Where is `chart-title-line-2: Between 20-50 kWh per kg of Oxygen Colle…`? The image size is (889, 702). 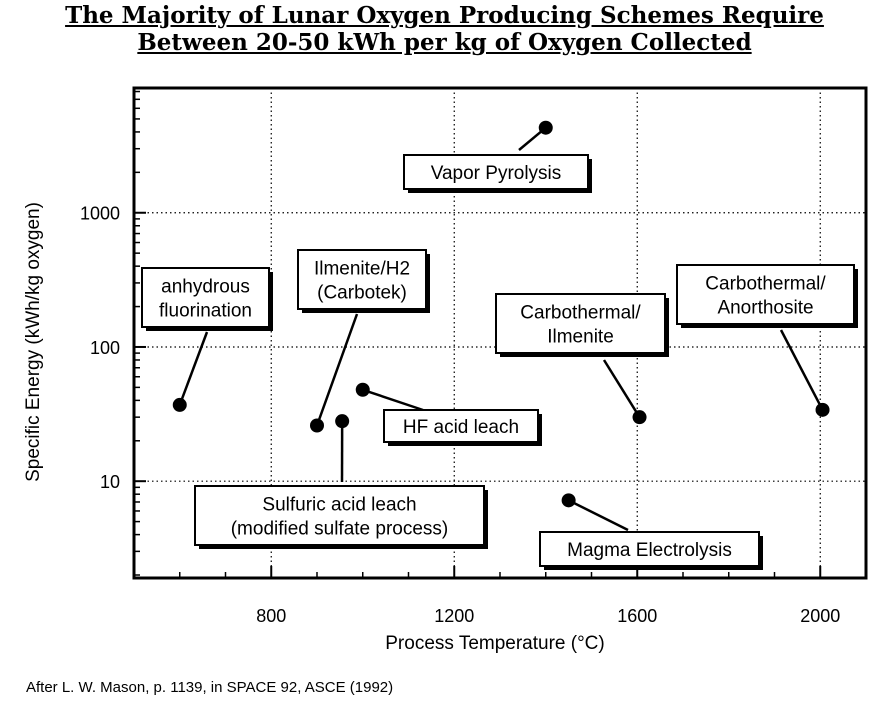 chart-title-line-2: Between 20-50 kWh per kg of Oxygen Colle… is located at coordinates (444, 42).